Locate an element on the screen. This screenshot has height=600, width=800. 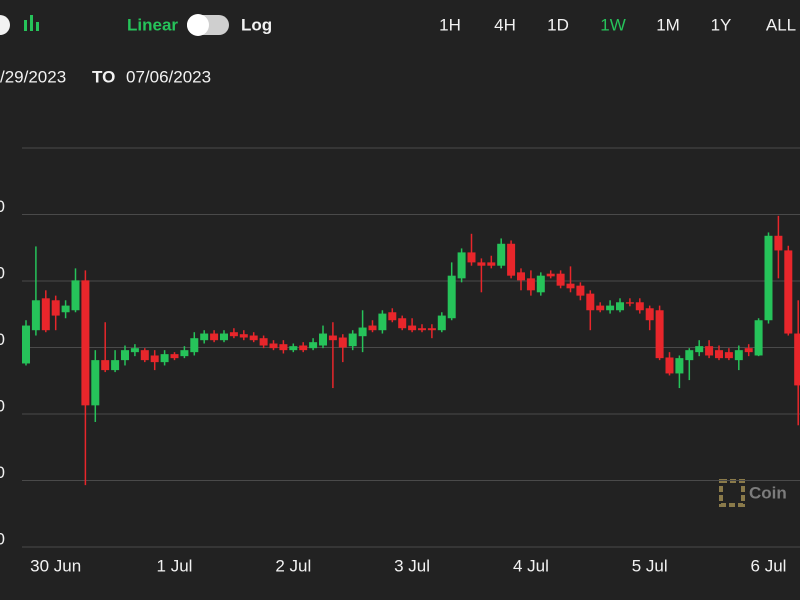
x-tick-label: 5 Jul is located at coordinates (650, 565).